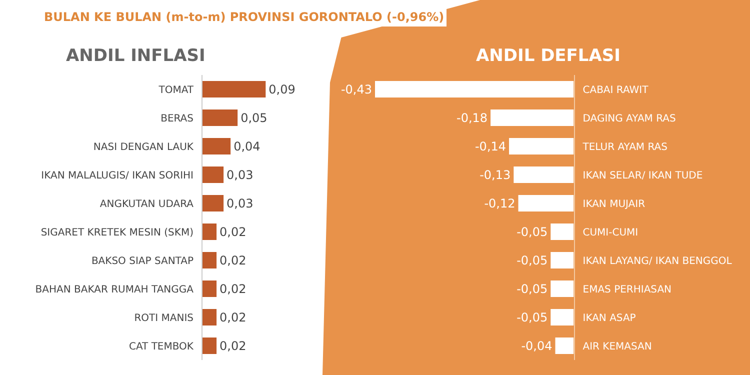  What do you see at coordinates (244, 17) in the screenshot?
I see `text: BULAN KE BULAN (m-to-m) PROVINSI GORONTALO (-0,96%)` at bounding box center [244, 17].